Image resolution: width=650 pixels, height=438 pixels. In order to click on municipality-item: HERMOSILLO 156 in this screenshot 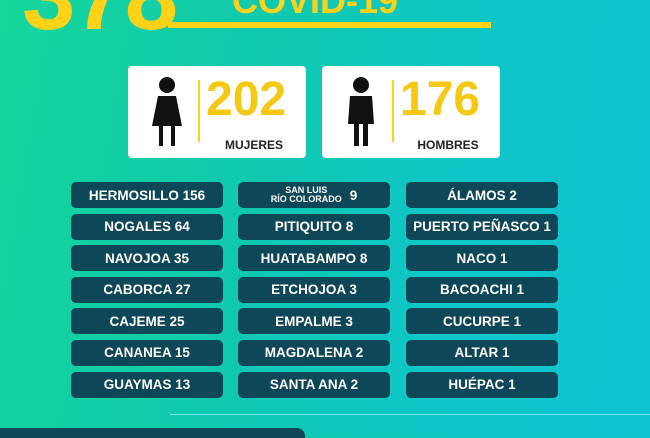, I will do `click(147, 195)`.